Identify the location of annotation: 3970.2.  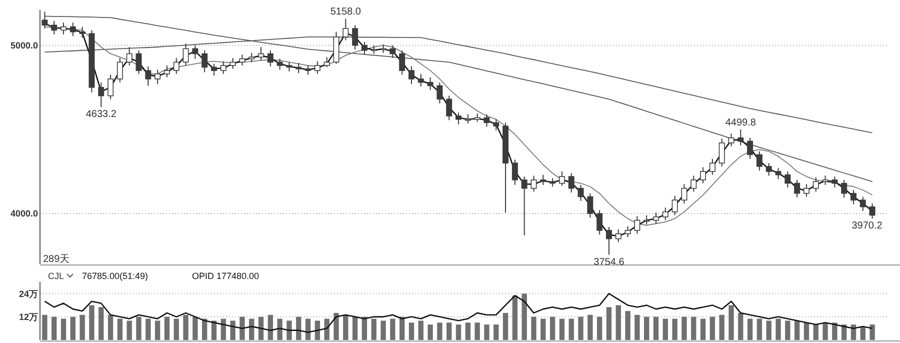
(867, 226).